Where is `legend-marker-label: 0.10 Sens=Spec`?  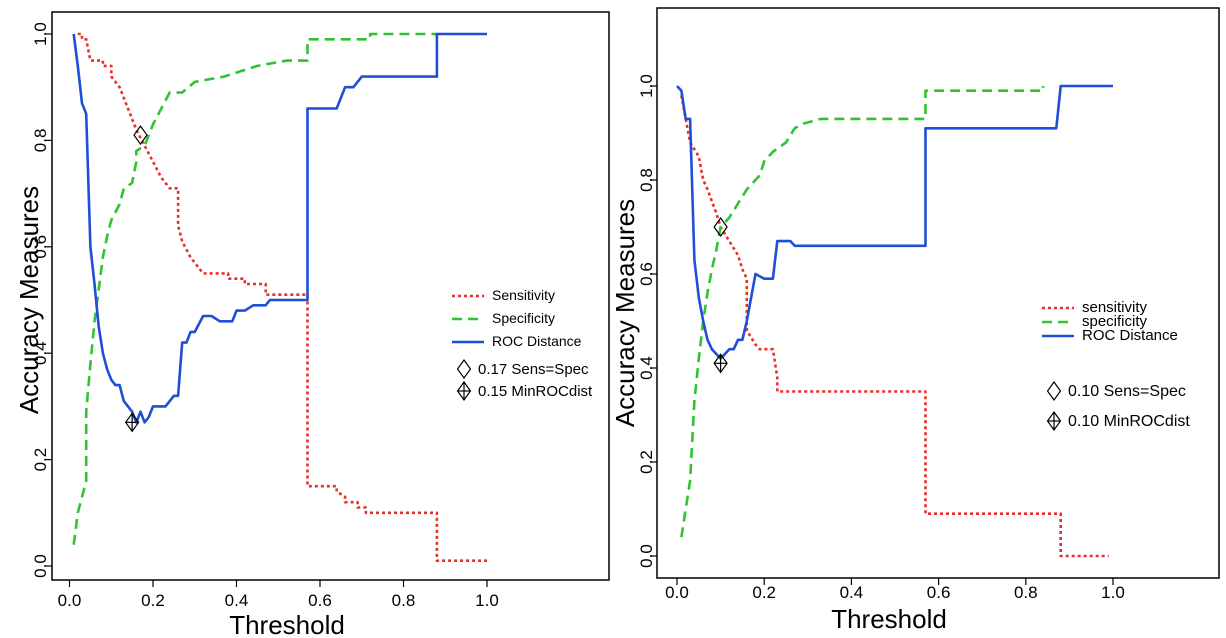
legend-marker-label: 0.10 Sens=Spec is located at coordinates (1127, 391).